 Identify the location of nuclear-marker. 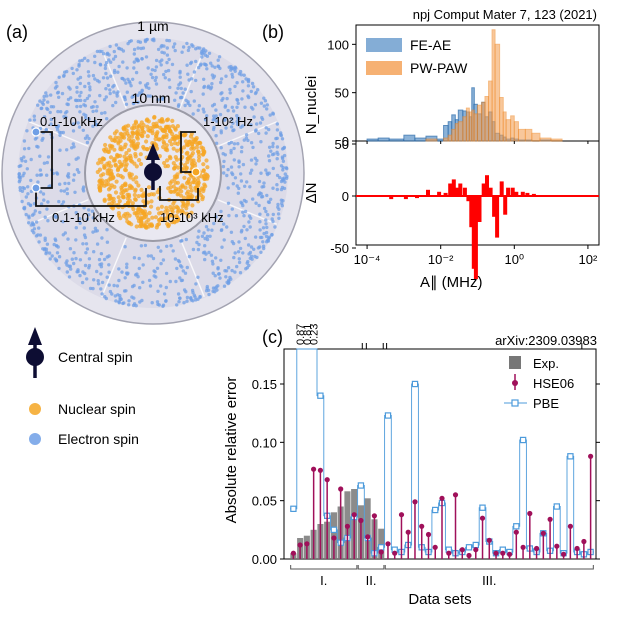
(196, 172).